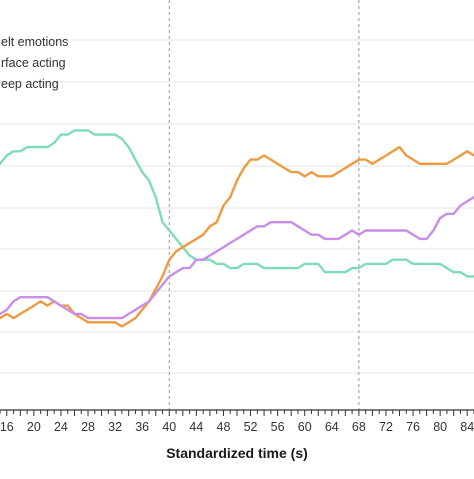 The image size is (474, 479). I want to click on x-tick-label-0: 16, so click(7, 427).